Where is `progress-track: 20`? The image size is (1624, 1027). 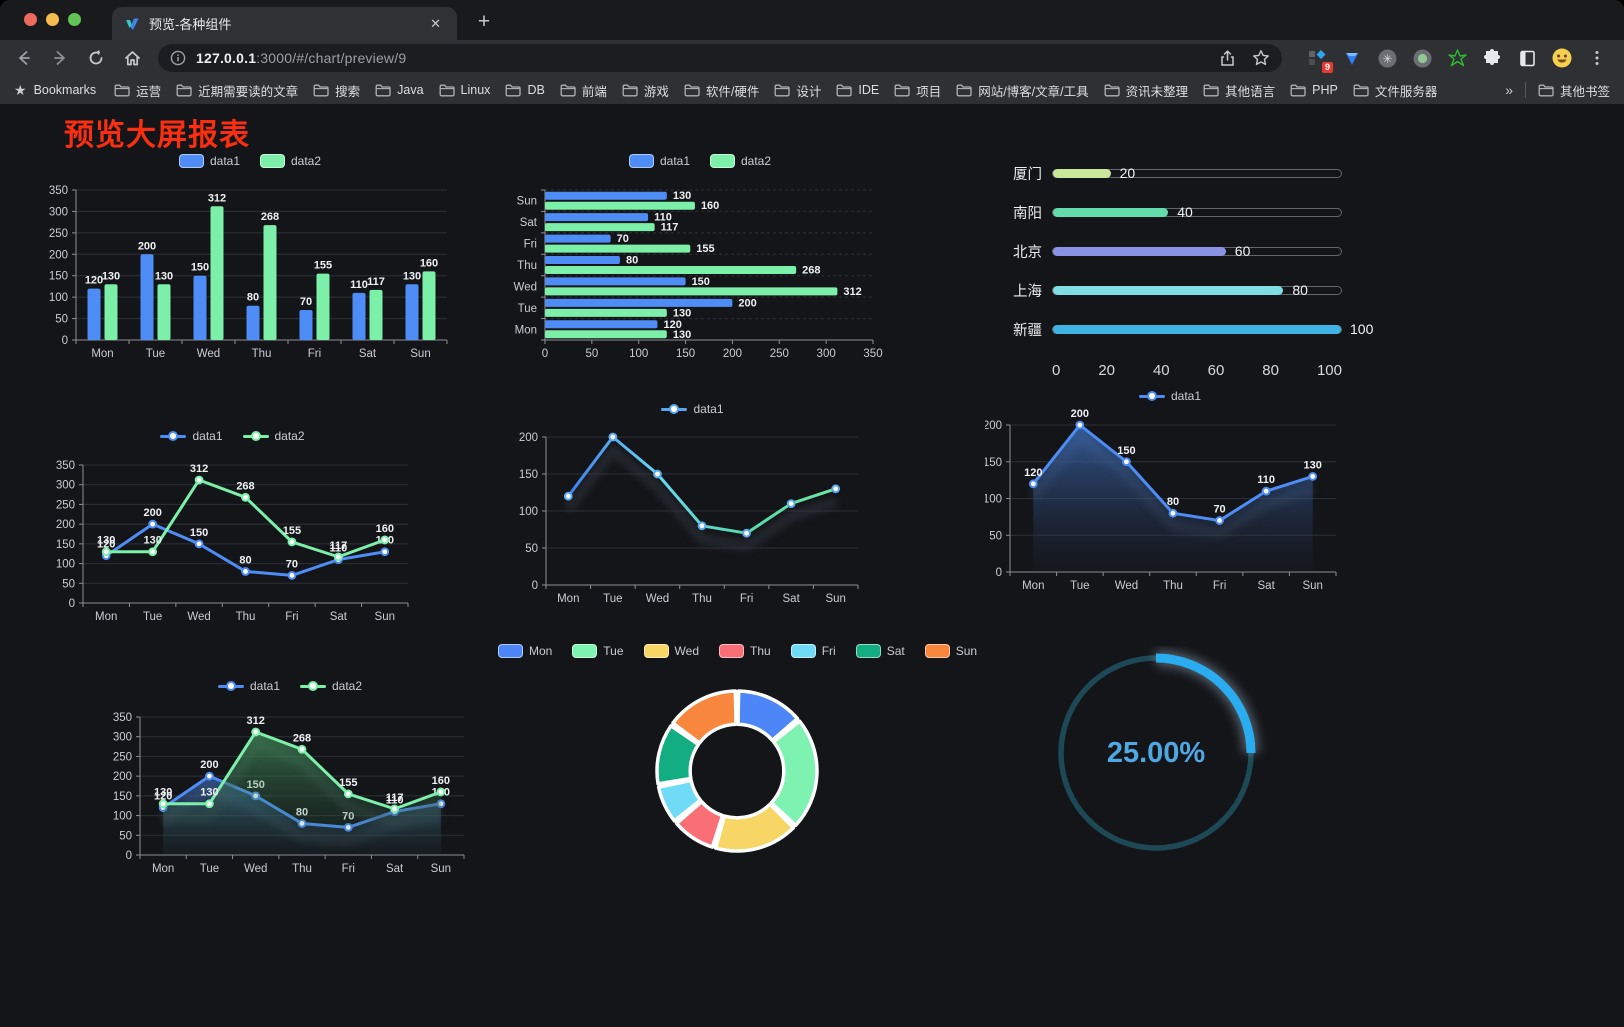
progress-track: 20 is located at coordinates (1197, 173).